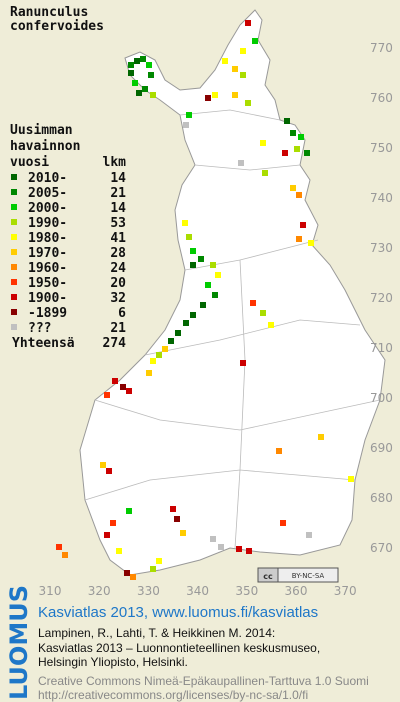  Describe the element at coordinates (268, 576) in the screenshot. I see `cc-icon-text: cc` at that location.